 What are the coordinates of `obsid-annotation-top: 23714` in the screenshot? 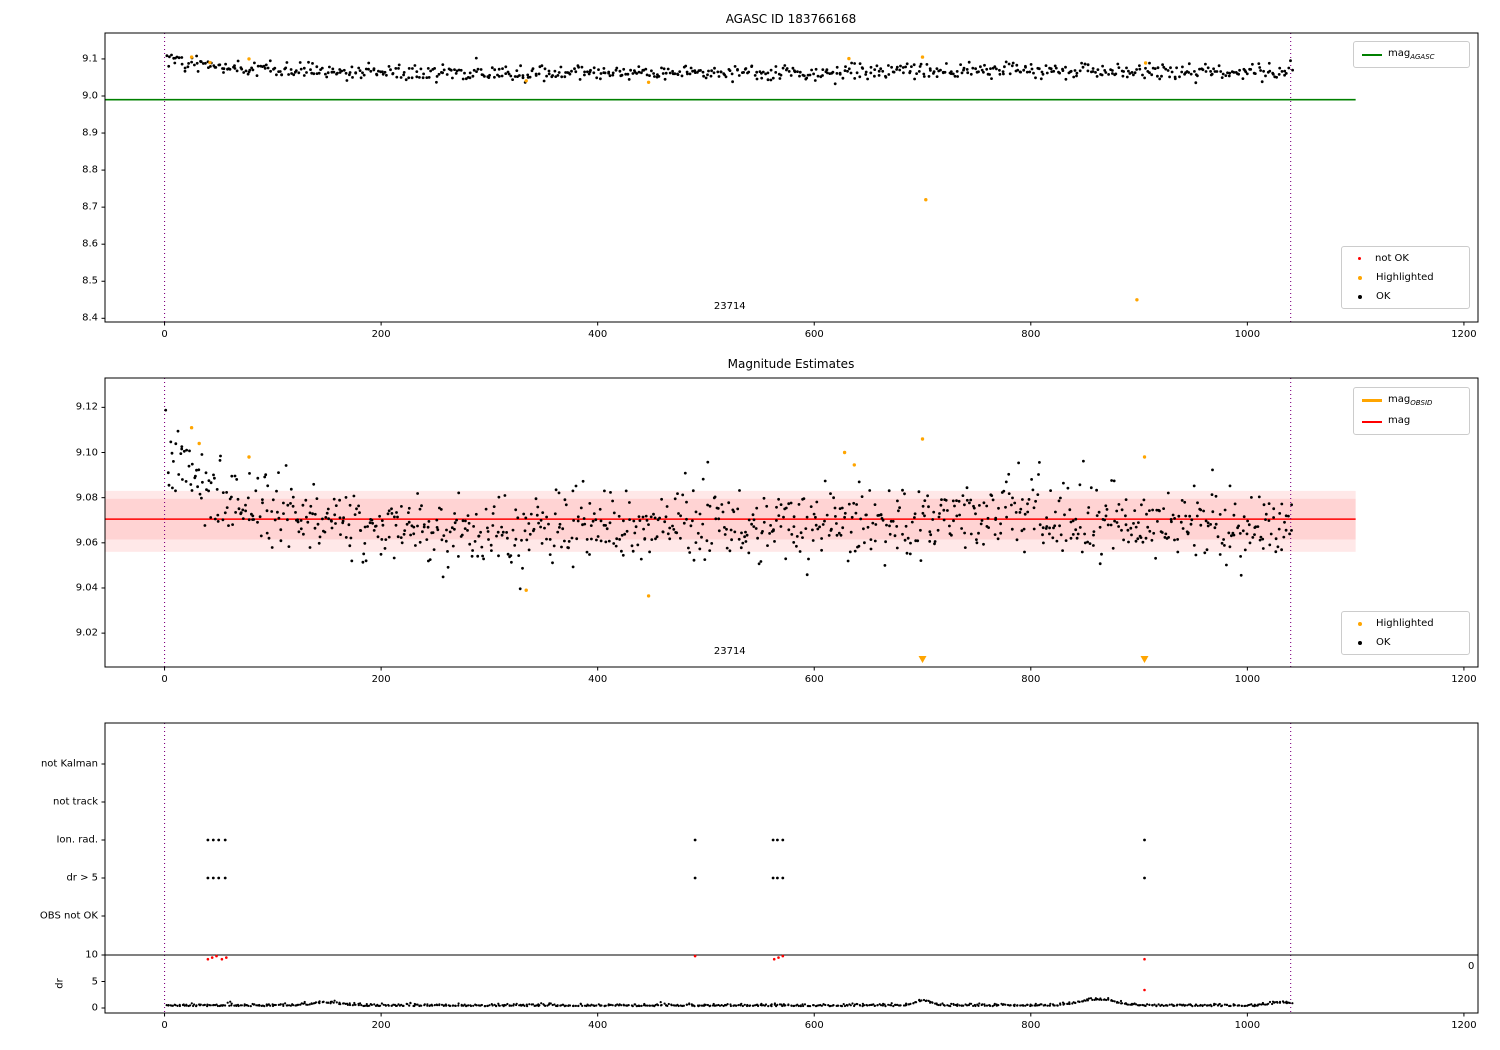 It's located at (729, 306).